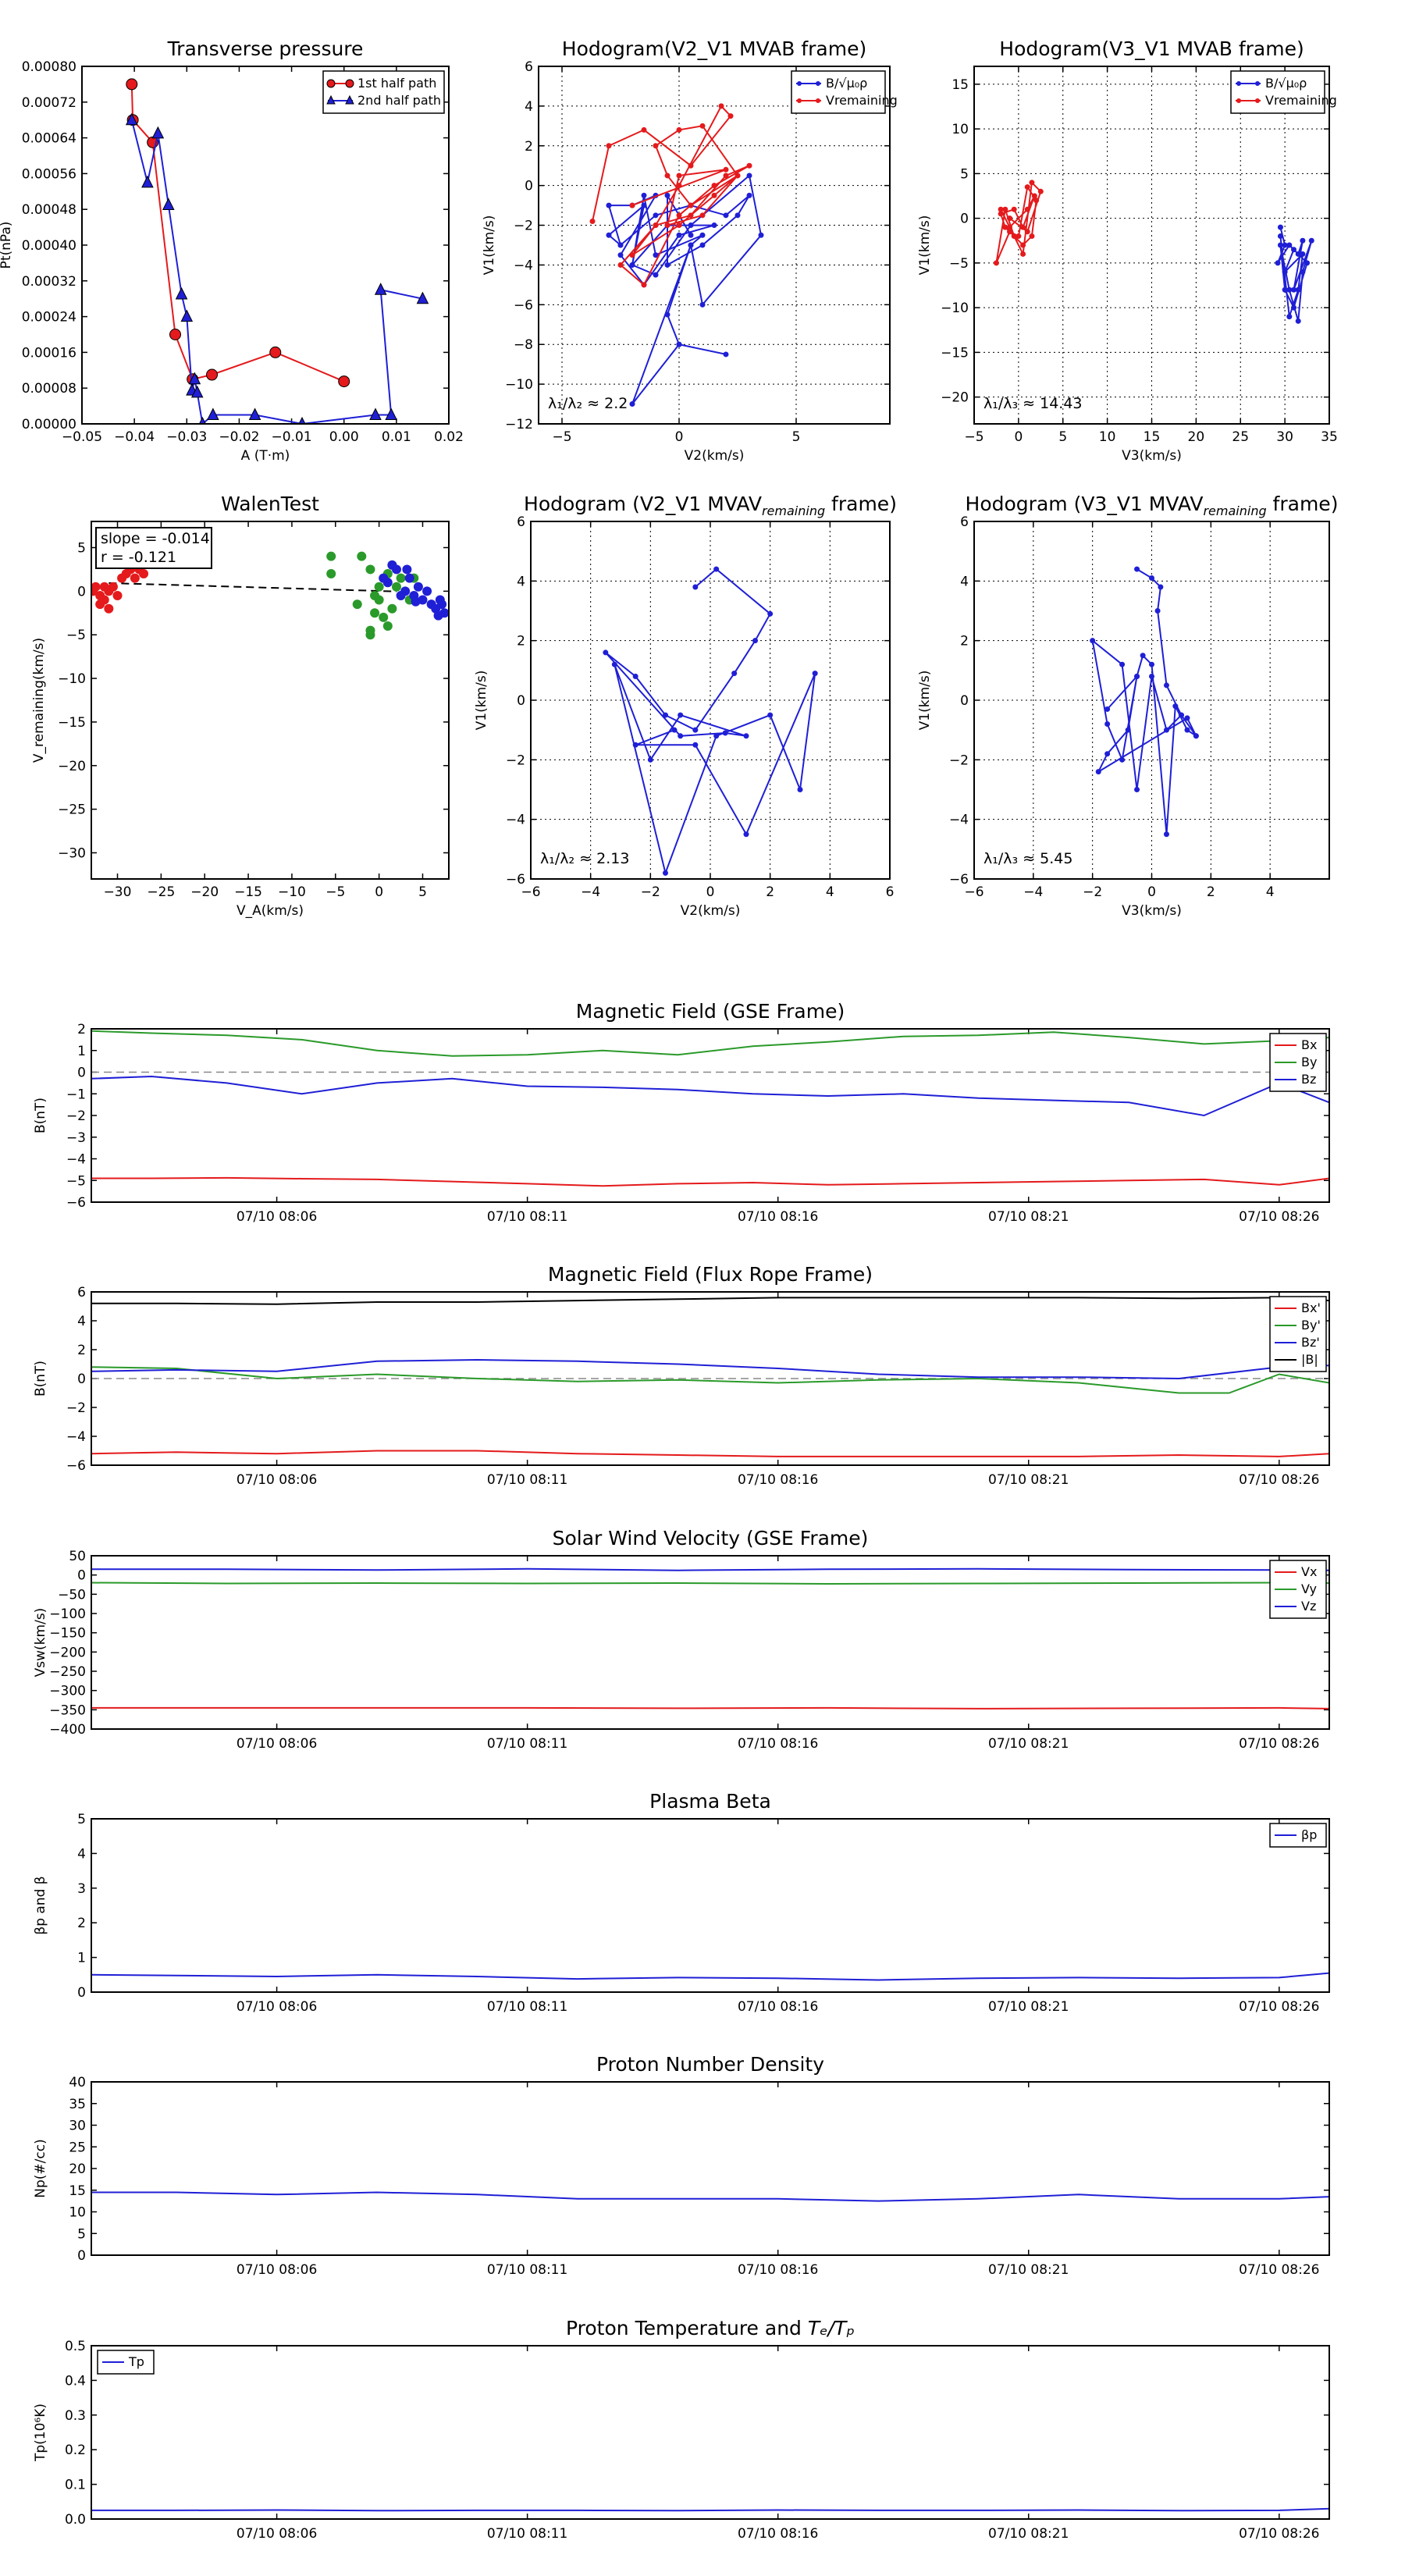 The width and height of the screenshot is (1405, 2576). I want to click on y-tick-label: 25, so click(77, 2147).